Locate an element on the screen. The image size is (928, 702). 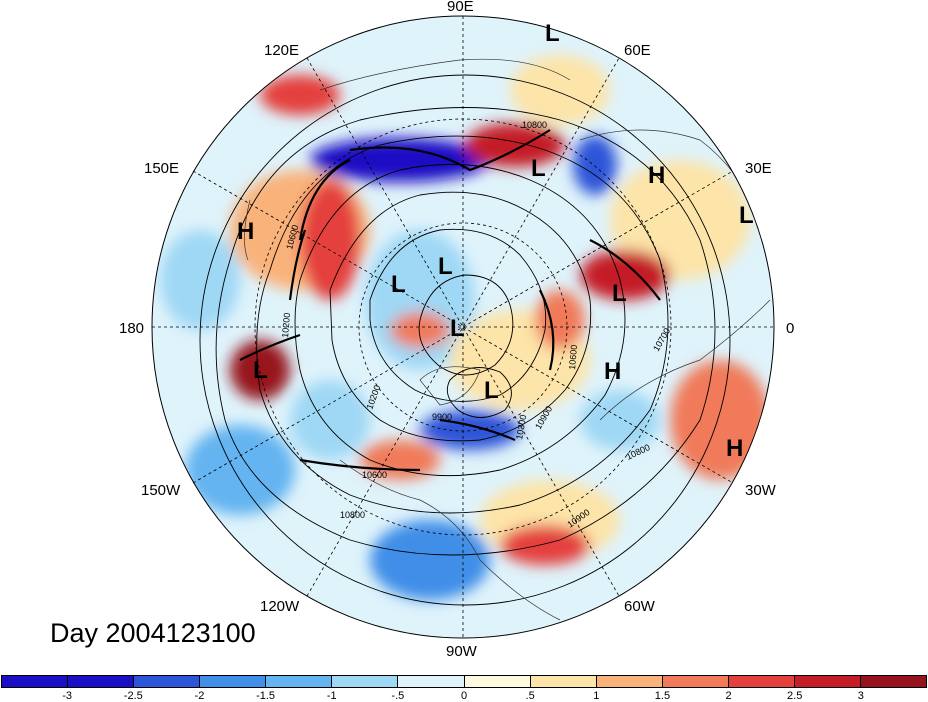
colorbar-tick-label: -3 is located at coordinates (67, 696).